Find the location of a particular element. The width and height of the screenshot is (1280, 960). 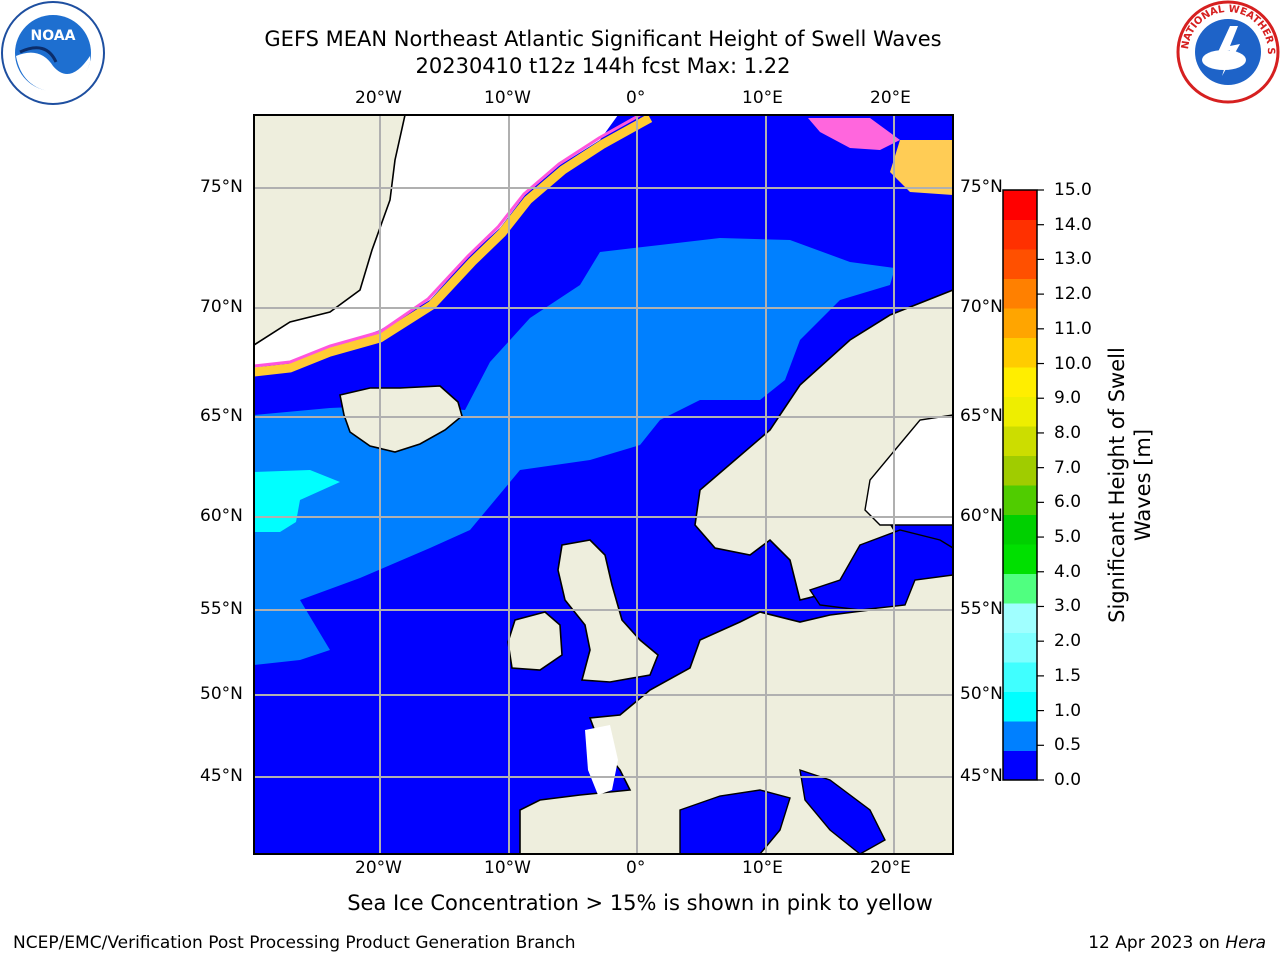

colorbar-tick-label: 5.0 is located at coordinates (1068, 537).